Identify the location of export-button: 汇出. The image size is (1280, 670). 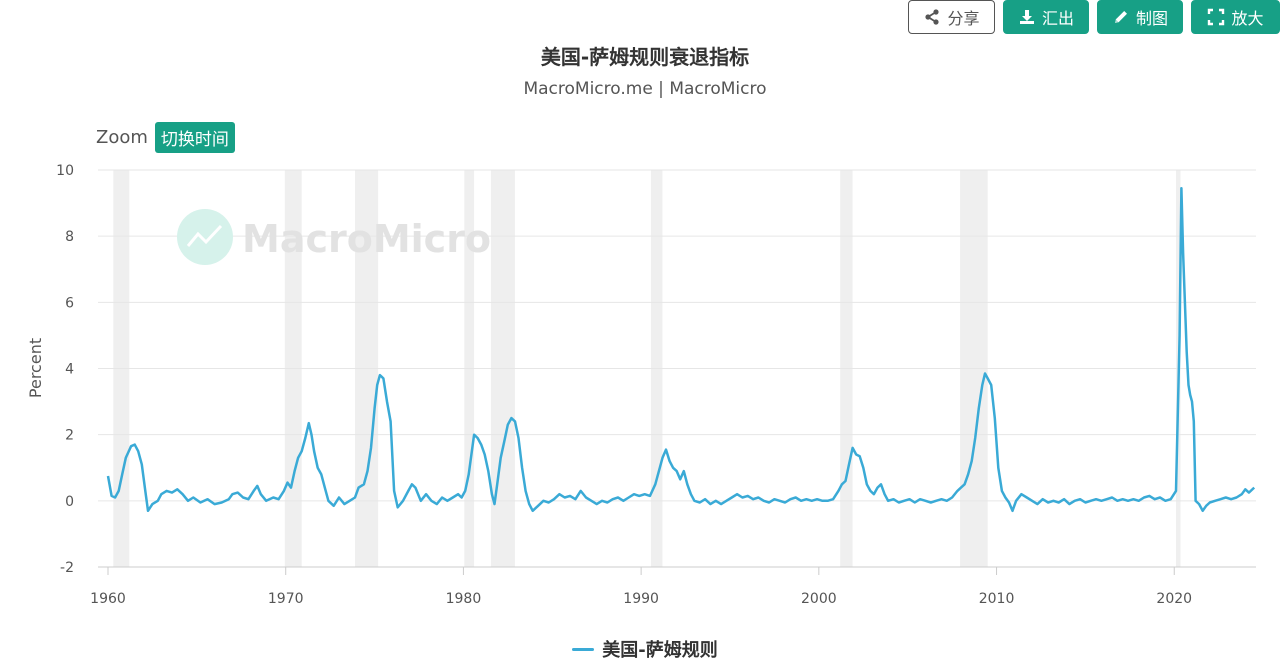
(1046, 17).